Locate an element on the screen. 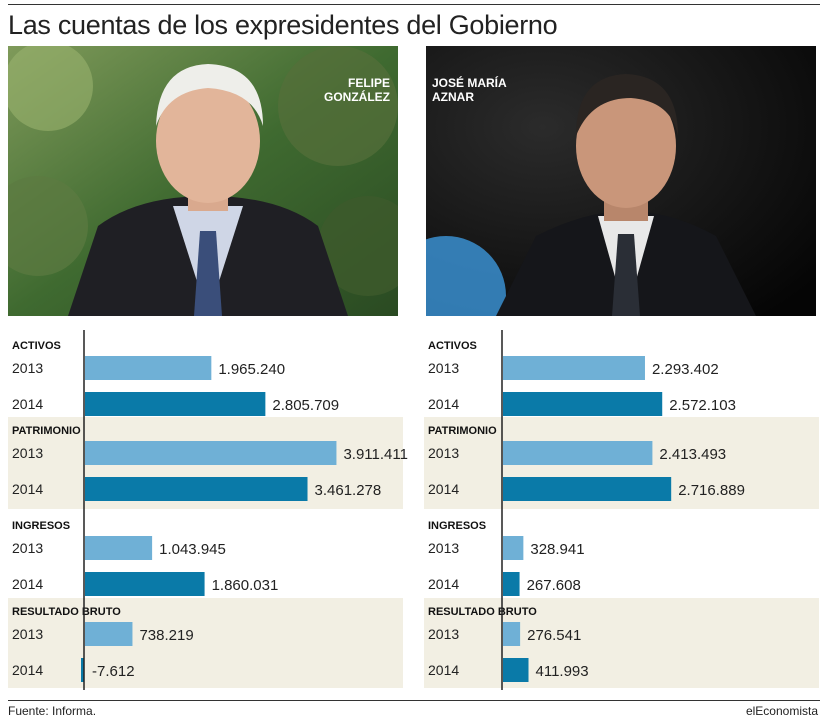  value-label: 1.965.240 is located at coordinates (251, 369).